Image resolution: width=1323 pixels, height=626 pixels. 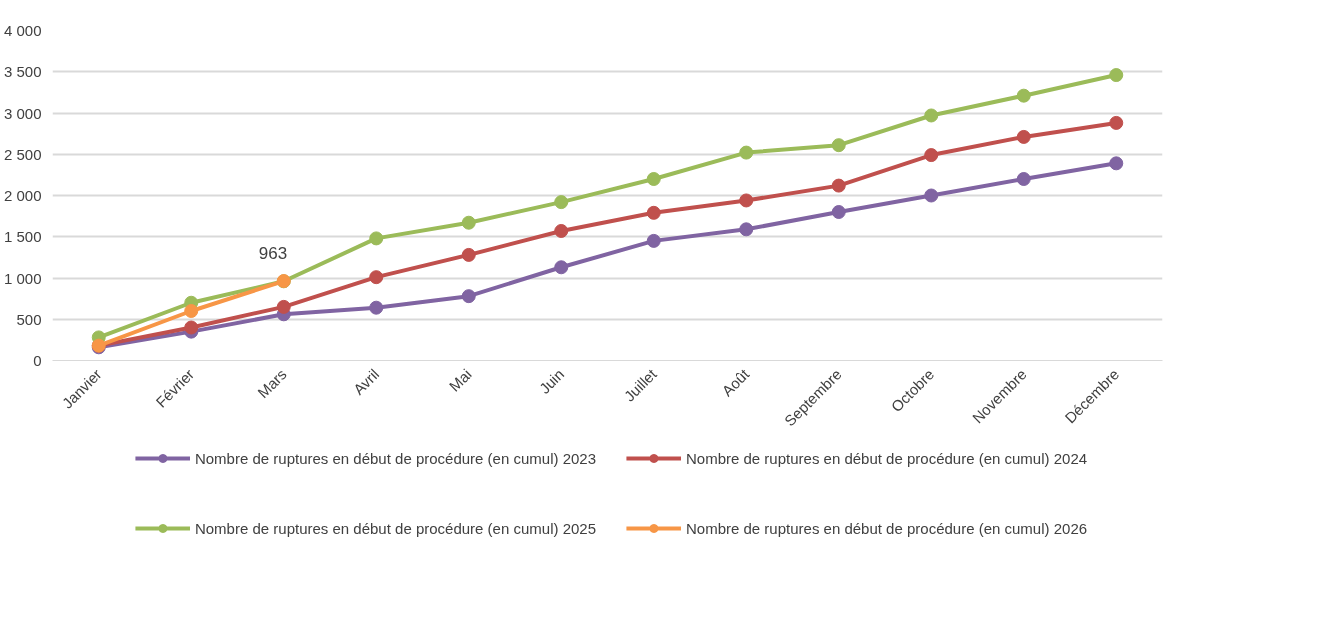 I want to click on legend-label: Nombre de ruptures en début de procédure (en cumul) 2025, so click(x=395, y=528).